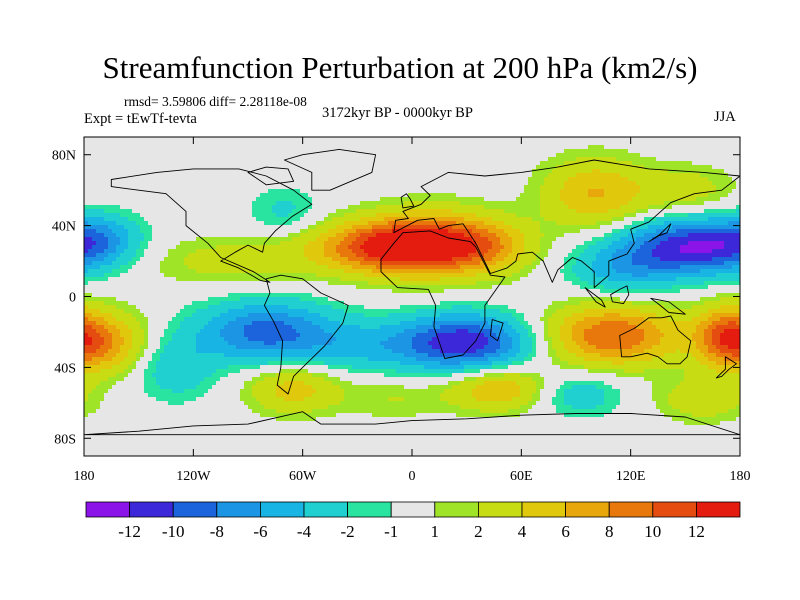  Describe the element at coordinates (413, 521) in the screenshot. I see `colorbar: -12 -10 -8 -6 -4 -2 -1 1 2 4 6 8 10 12` at that location.